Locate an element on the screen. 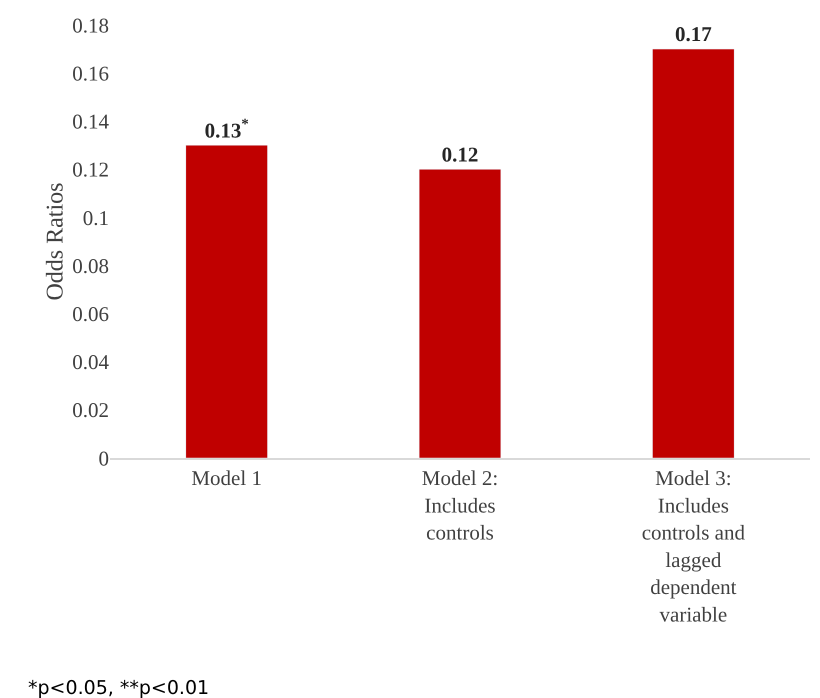 Image resolution: width=820 pixels, height=698 pixels. x-tick-label: Model 3: Includes controls and lagged dependent variable is located at coordinates (694, 546).